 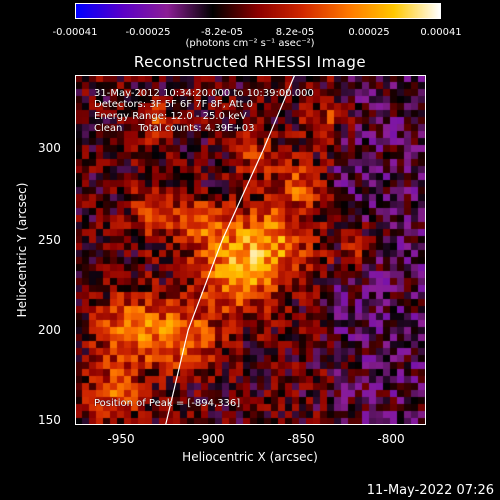 What do you see at coordinates (211, 439) in the screenshot?
I see `x-tick-label: -900` at bounding box center [211, 439].